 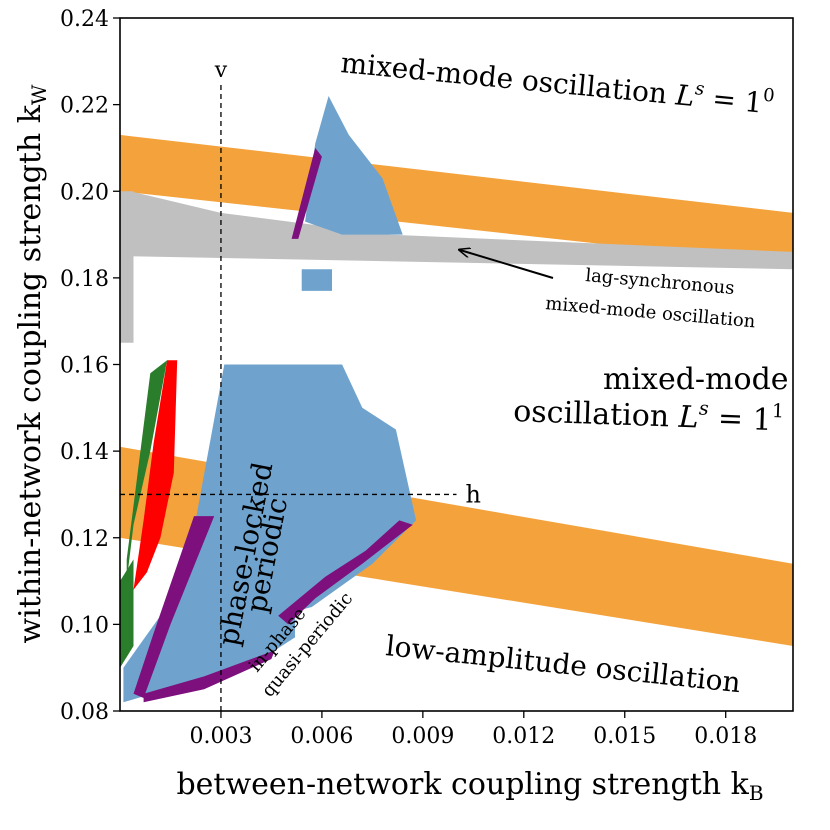 What do you see at coordinates (84, 279) in the screenshot?
I see `y-tick-label: 0.18` at bounding box center [84, 279].